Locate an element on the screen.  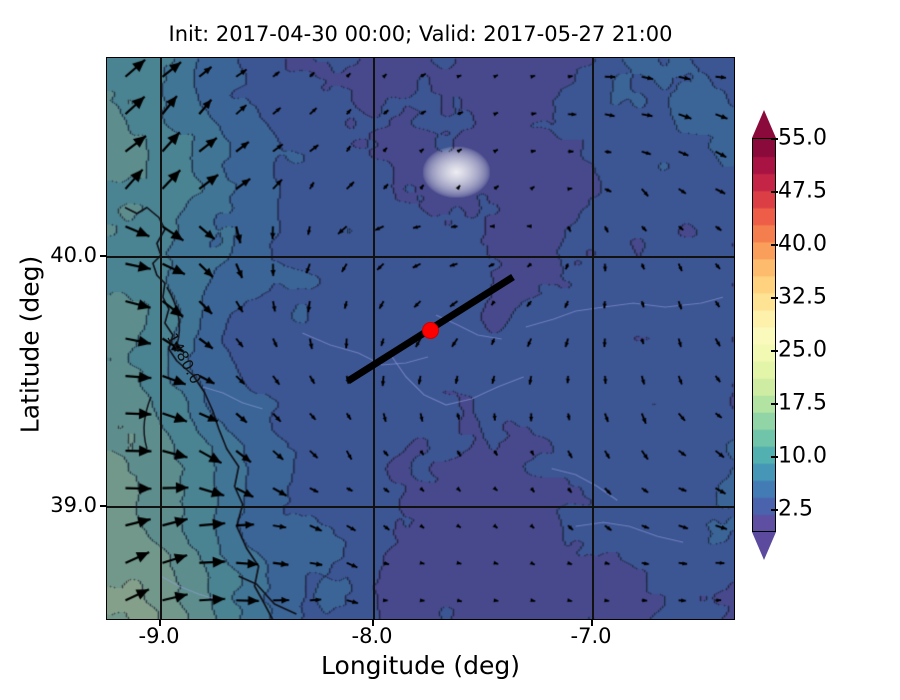
colorbar-tick-label-1: 47.5 is located at coordinates (802, 191).